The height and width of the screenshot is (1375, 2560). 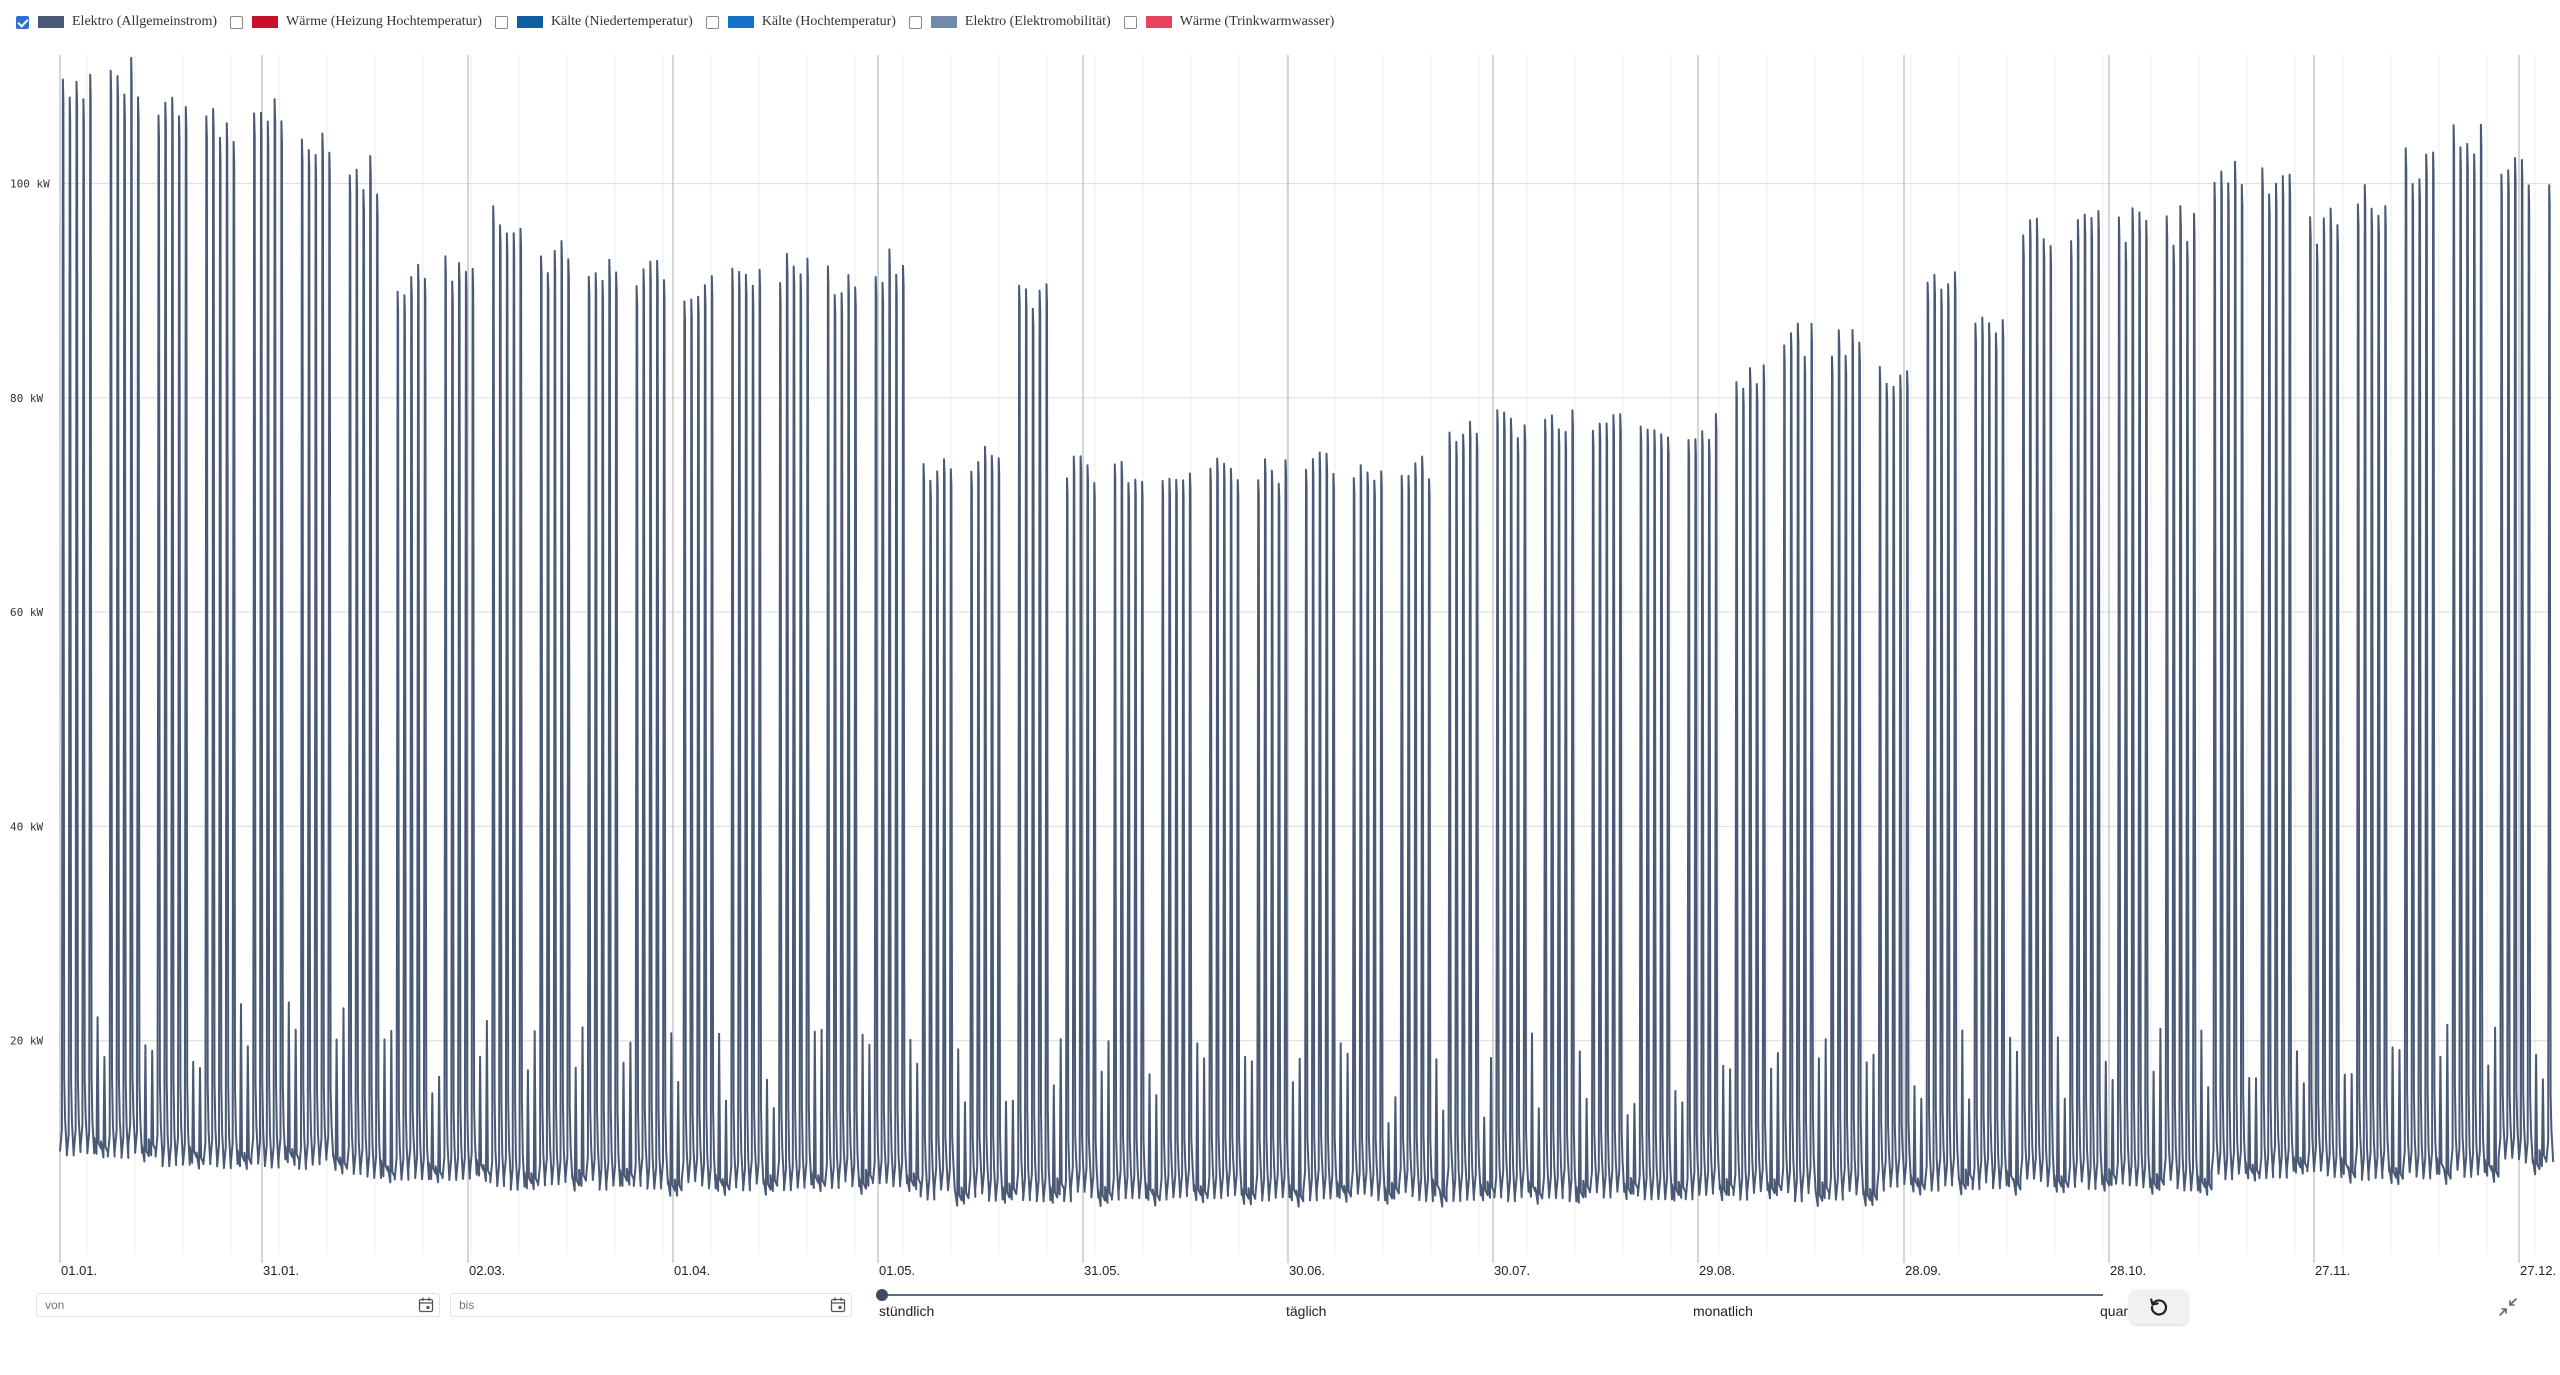 I want to click on x-tick-label: 01.04., so click(x=692, y=1270).